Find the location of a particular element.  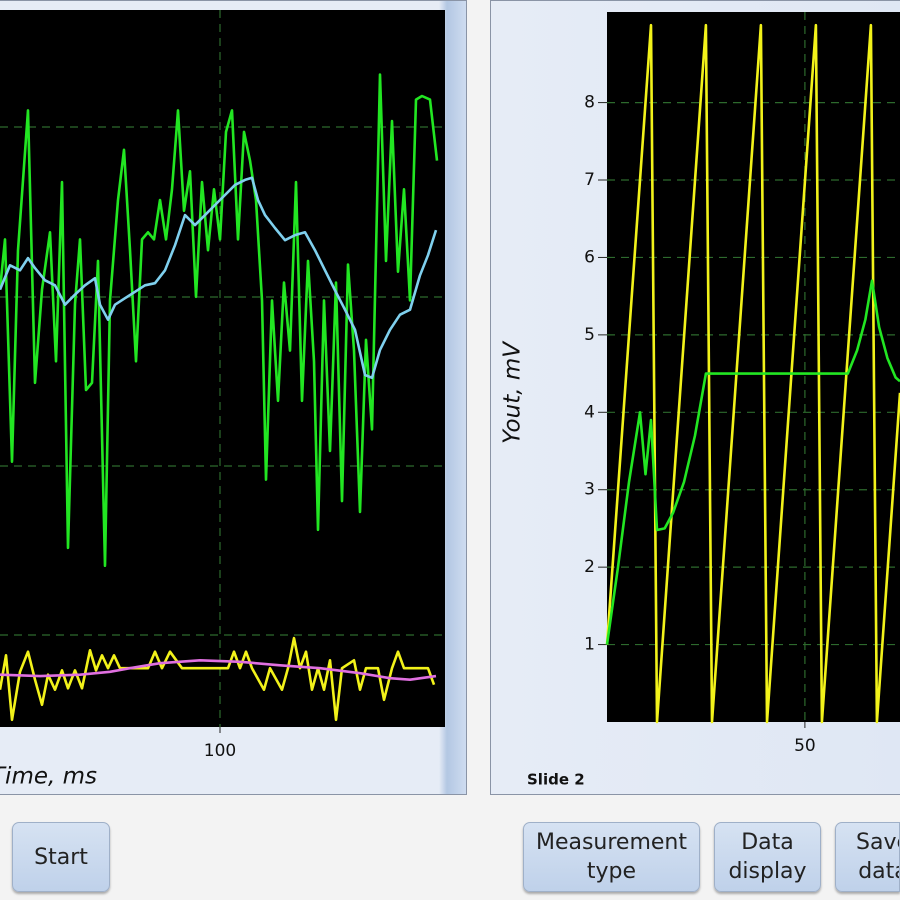

data-display-button: Data display is located at coordinates (767, 857).